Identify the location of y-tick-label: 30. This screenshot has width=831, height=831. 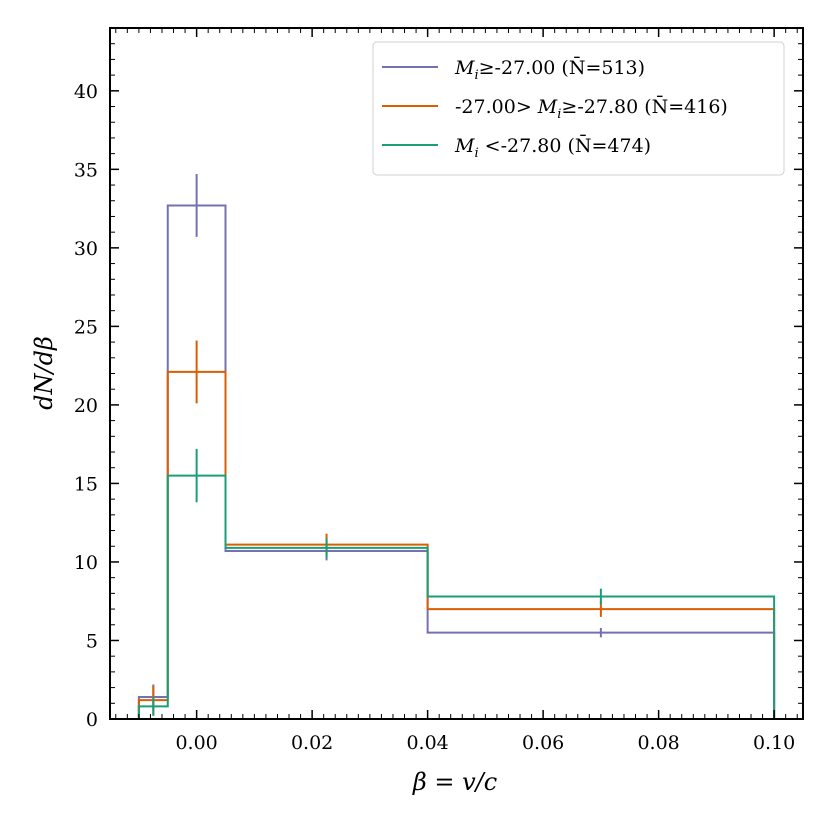
(86, 249).